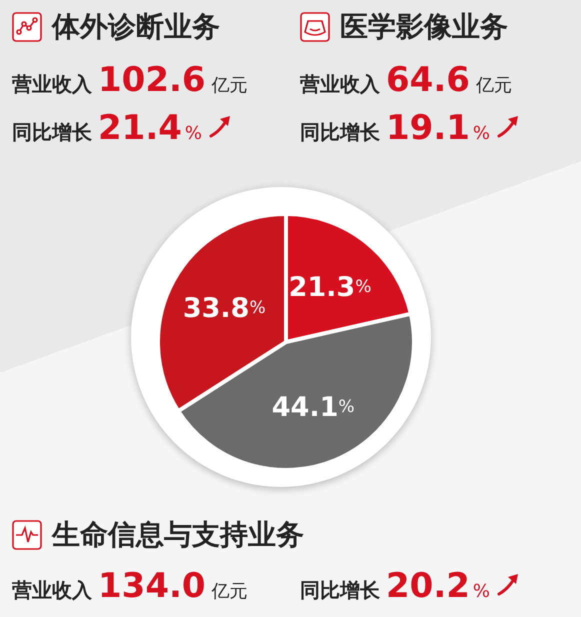  I want to click on data-label: 33.8%, so click(224, 308).